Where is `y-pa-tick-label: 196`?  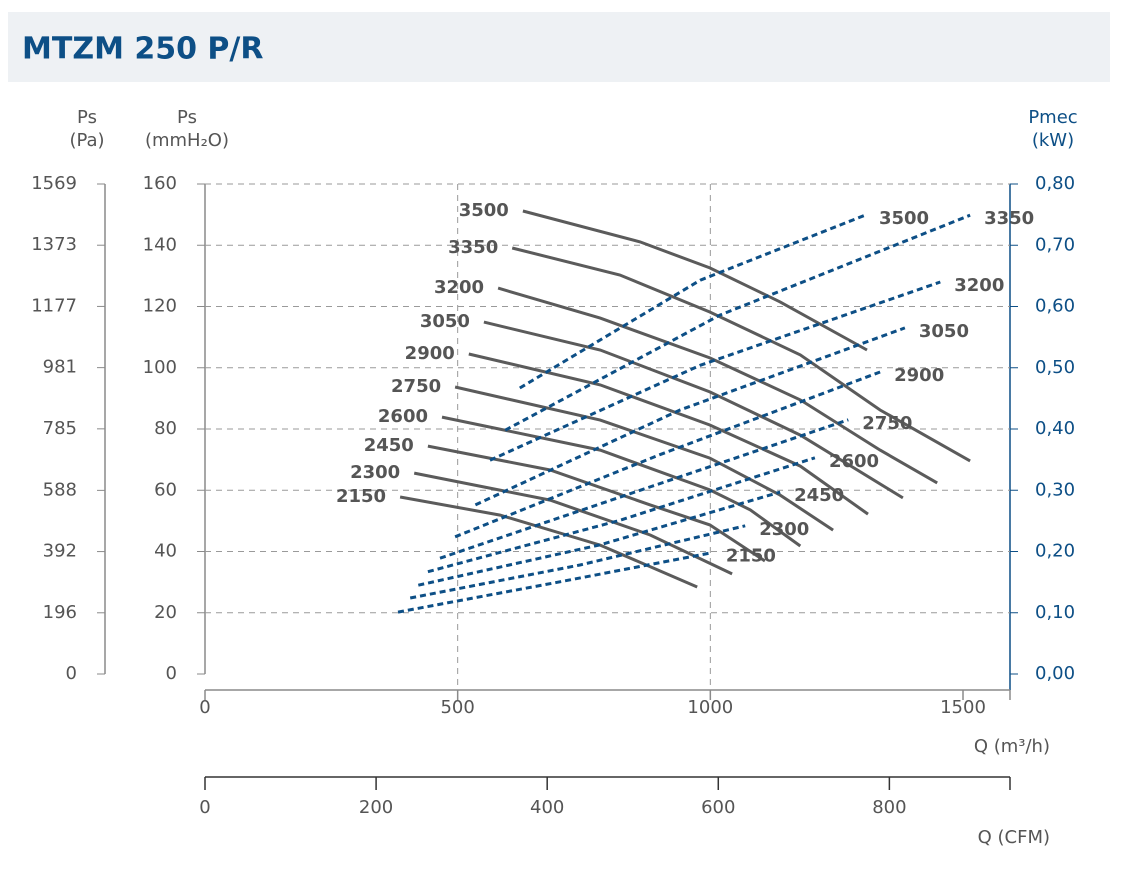 y-pa-tick-label: 196 is located at coordinates (60, 612).